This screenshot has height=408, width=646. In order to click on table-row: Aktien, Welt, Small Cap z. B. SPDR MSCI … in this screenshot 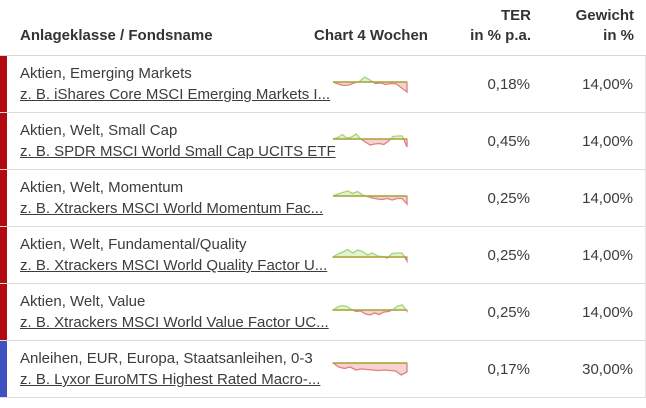, I will do `click(323, 141)`.